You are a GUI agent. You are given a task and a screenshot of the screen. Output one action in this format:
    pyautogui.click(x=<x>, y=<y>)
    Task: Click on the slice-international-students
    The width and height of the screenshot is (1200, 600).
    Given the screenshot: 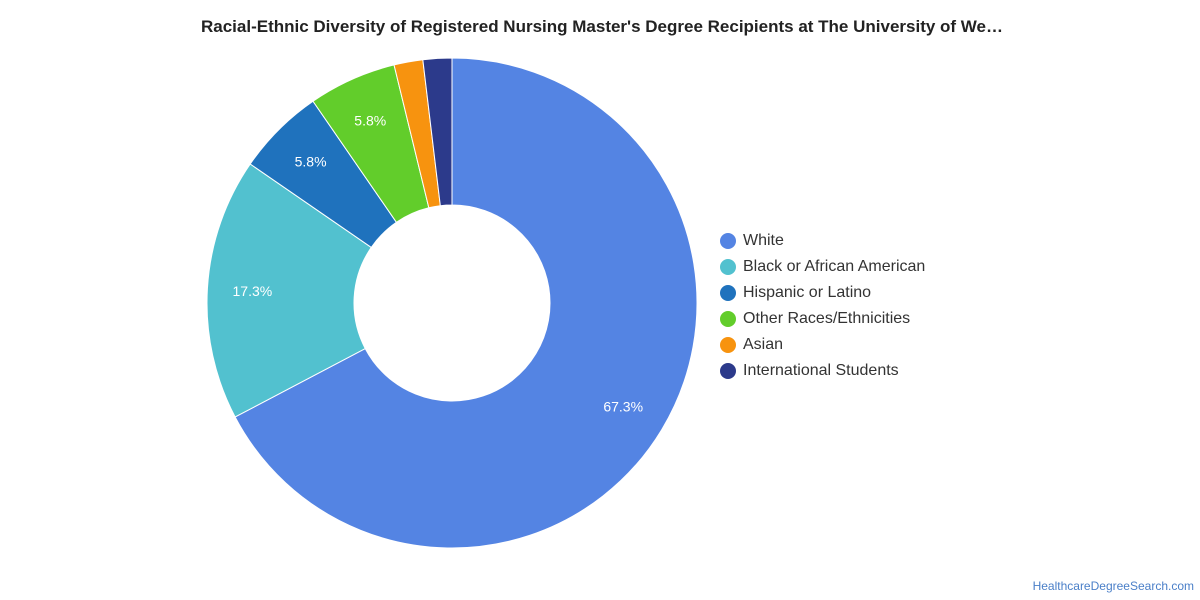 What is the action you would take?
    pyautogui.click(x=437, y=132)
    